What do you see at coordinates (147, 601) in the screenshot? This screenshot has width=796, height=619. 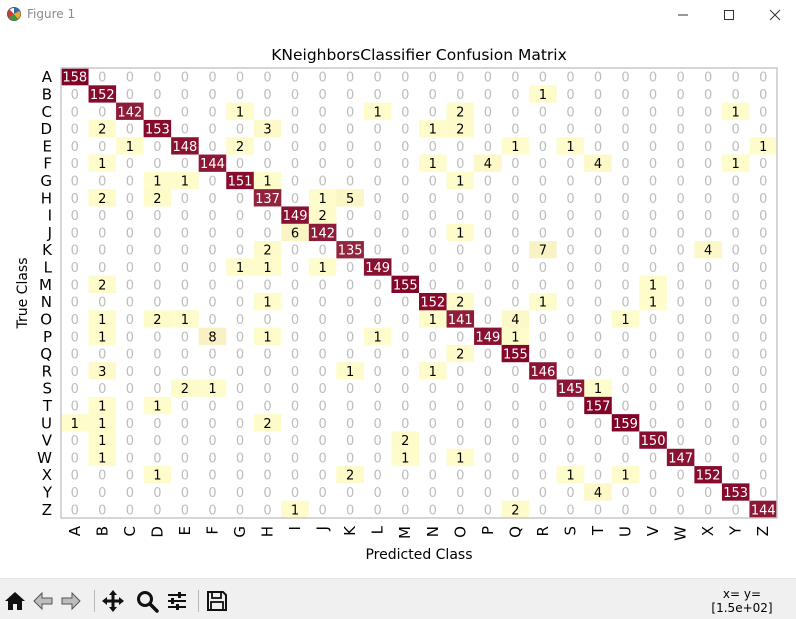 I see `zoom-button` at bounding box center [147, 601].